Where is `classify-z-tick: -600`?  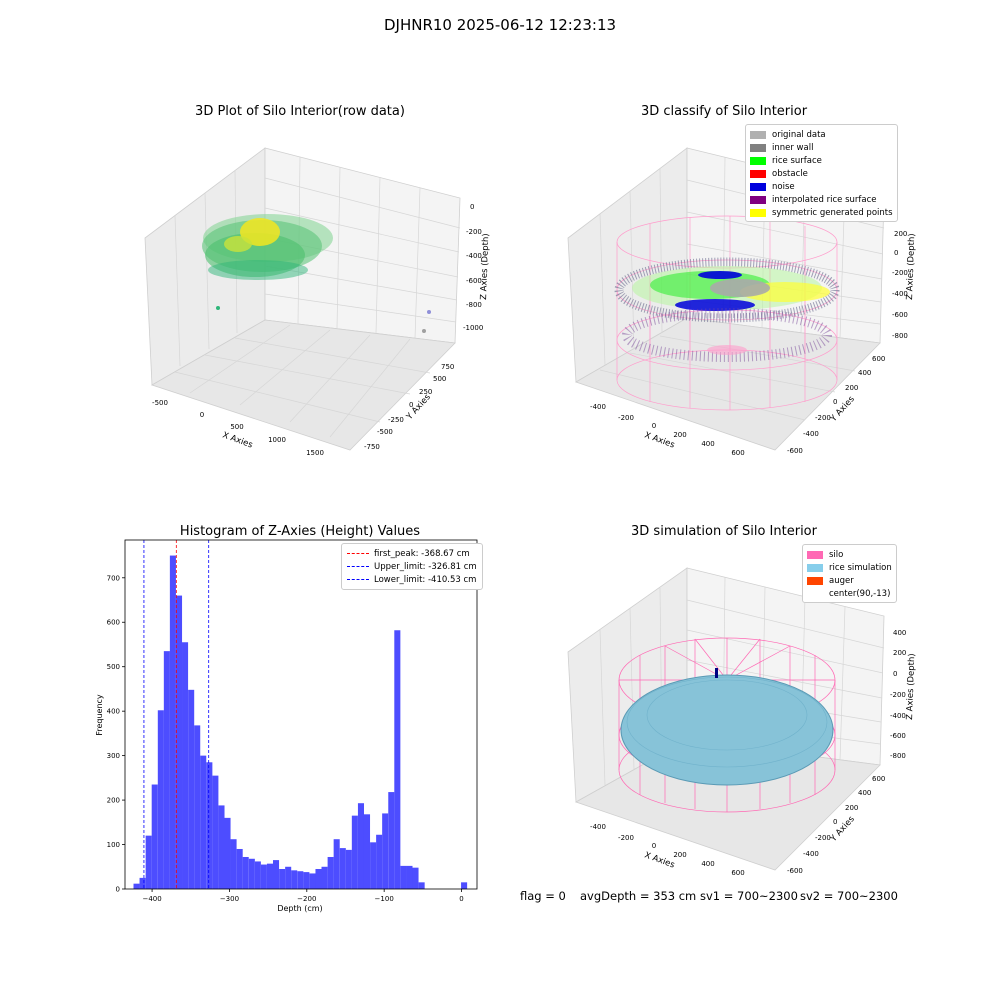
classify-z-tick: -600 is located at coordinates (900, 315).